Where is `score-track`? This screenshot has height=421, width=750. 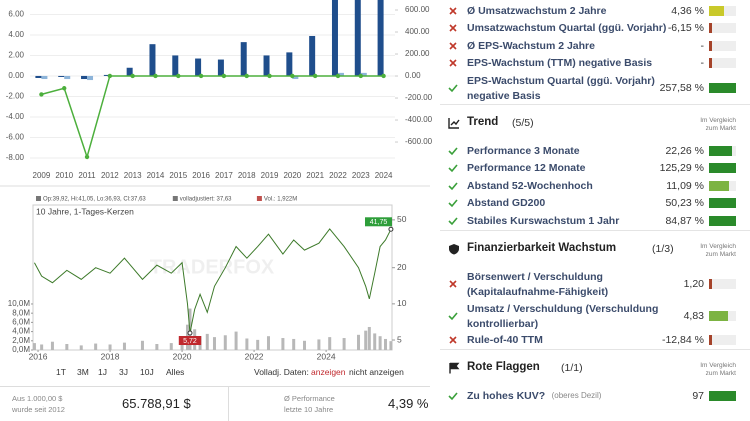 score-track is located at coordinates (722, 63).